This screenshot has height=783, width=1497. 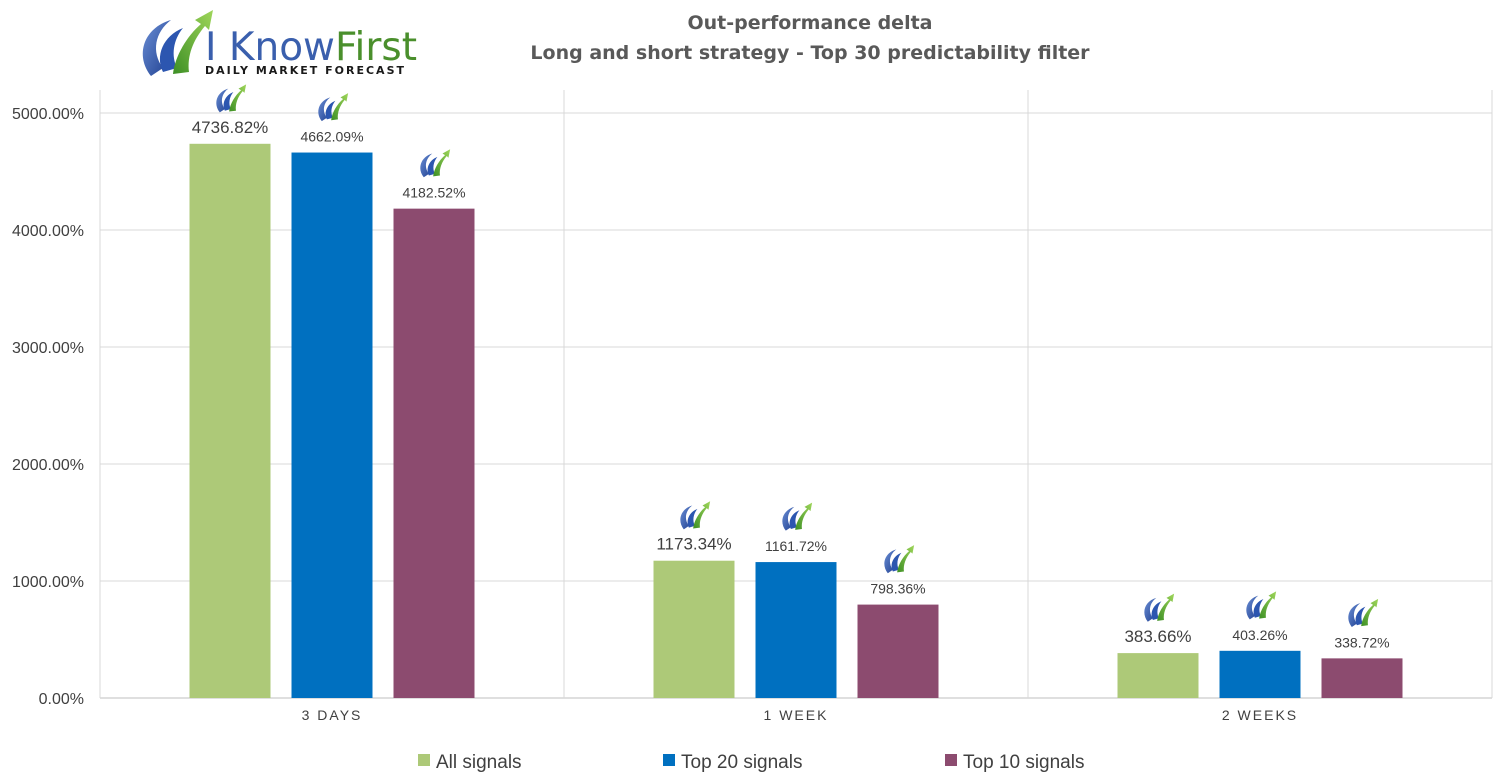 What do you see at coordinates (897, 589) in the screenshot?
I see `data-label: 798.36%` at bounding box center [897, 589].